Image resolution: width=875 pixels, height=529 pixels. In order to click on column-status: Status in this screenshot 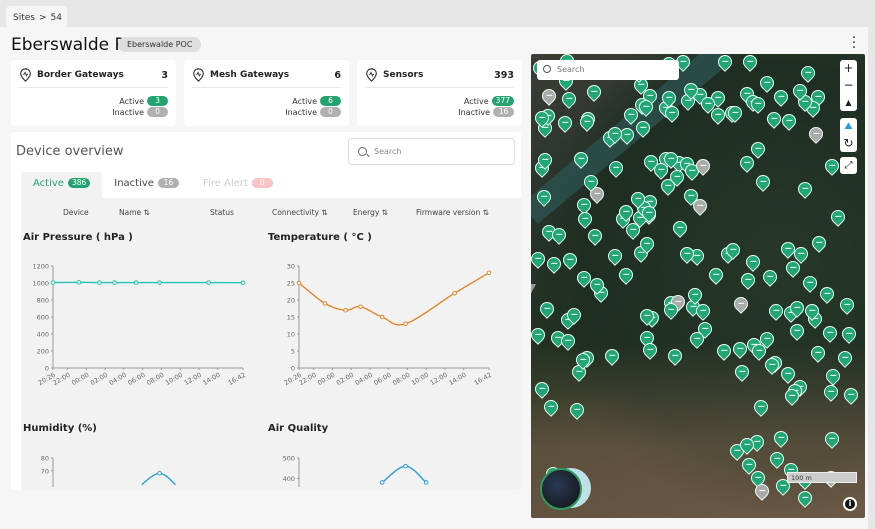, I will do `click(222, 212)`.